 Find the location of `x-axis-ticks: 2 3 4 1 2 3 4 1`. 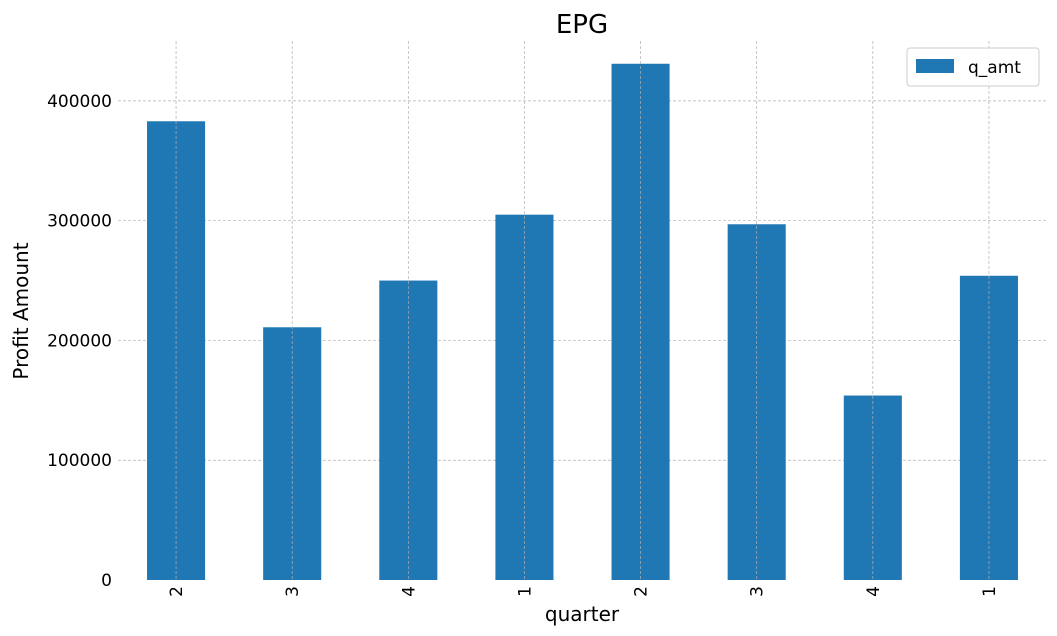

x-axis-ticks: 2 3 4 1 2 3 4 1 is located at coordinates (583, 591).